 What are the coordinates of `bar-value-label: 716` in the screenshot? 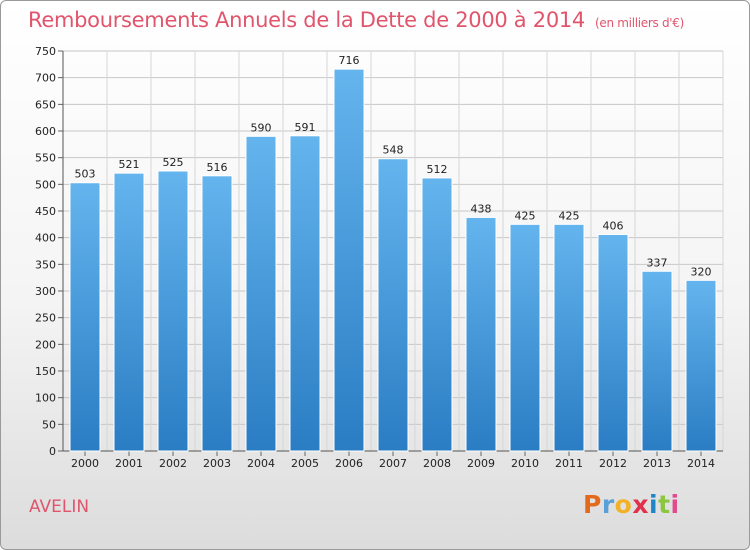 It's located at (349, 60).